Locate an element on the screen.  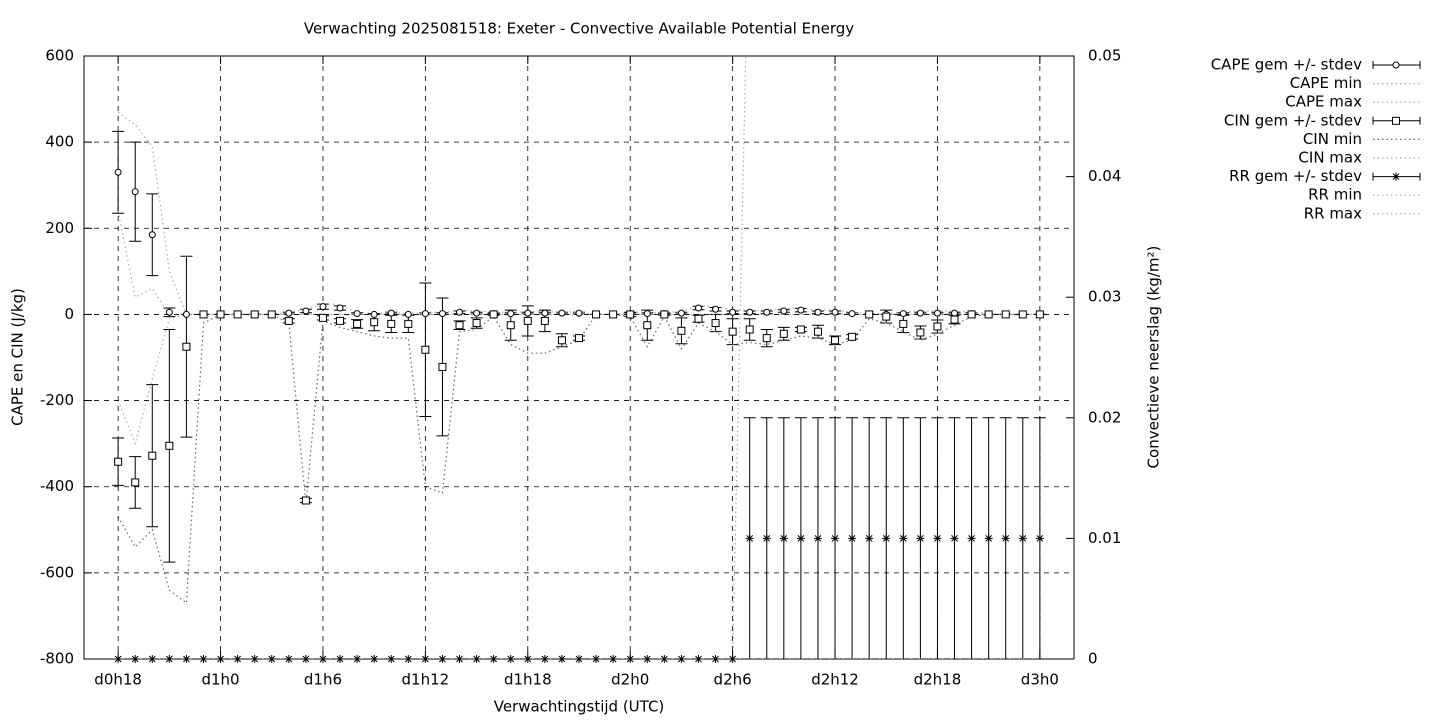
legend-label: CIN max is located at coordinates (1330, 158).